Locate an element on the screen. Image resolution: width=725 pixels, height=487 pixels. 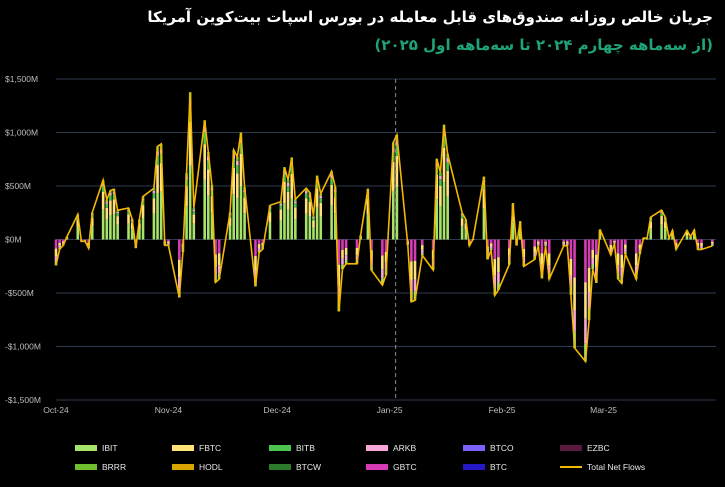
y-tick-label: $1,000M is located at coordinates (21, 133).